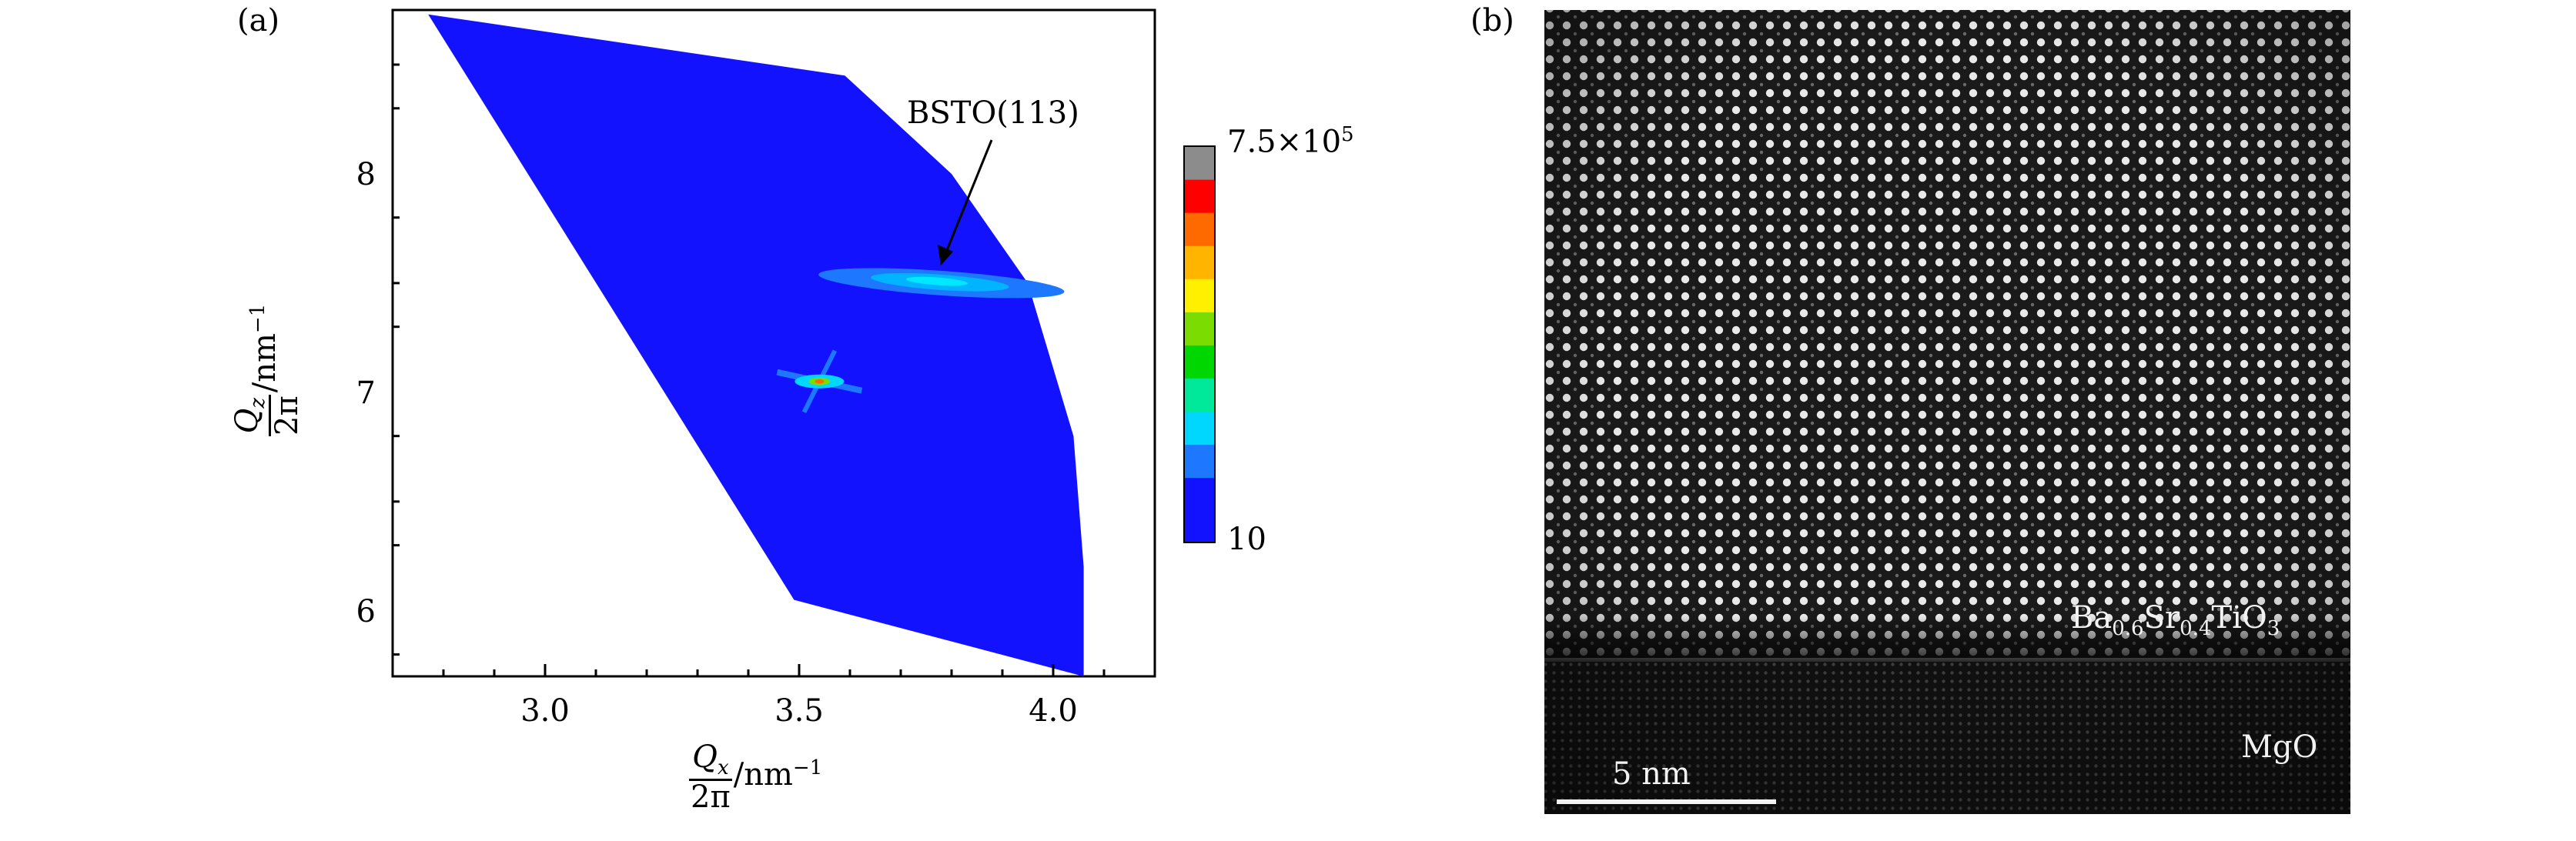 The image size is (2576, 841). What do you see at coordinates (1054, 711) in the screenshot?
I see `x-tick-label: 4.0` at bounding box center [1054, 711].